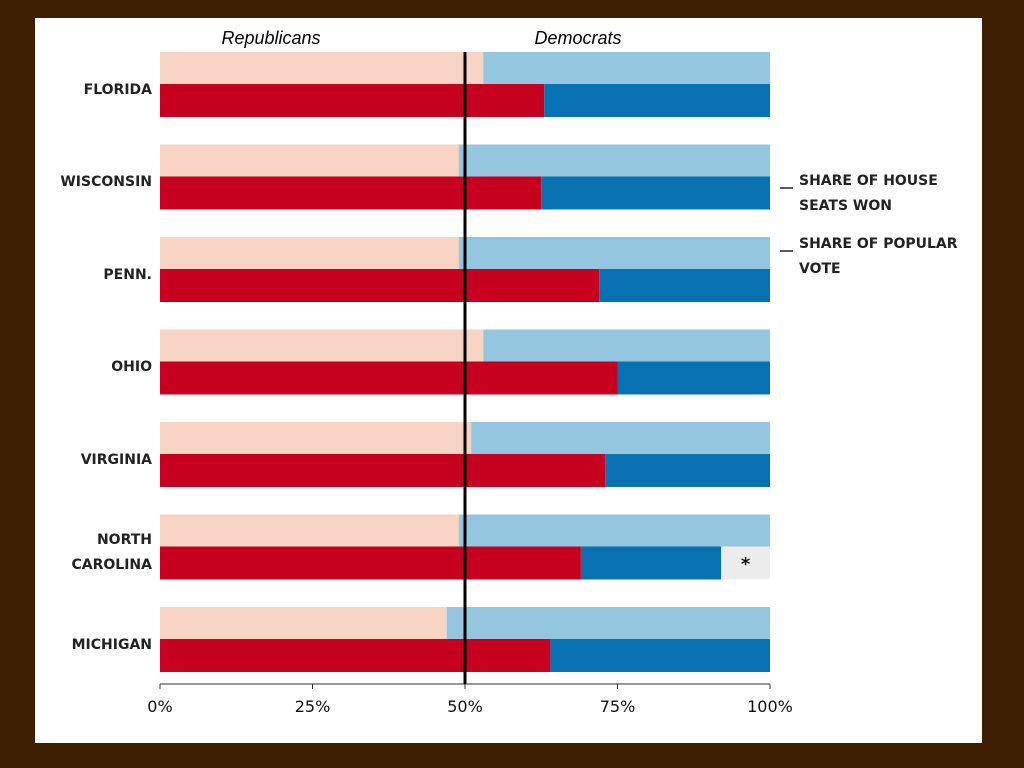  What do you see at coordinates (111, 552) in the screenshot?
I see `category-label: NORTH CAROLINA` at bounding box center [111, 552].